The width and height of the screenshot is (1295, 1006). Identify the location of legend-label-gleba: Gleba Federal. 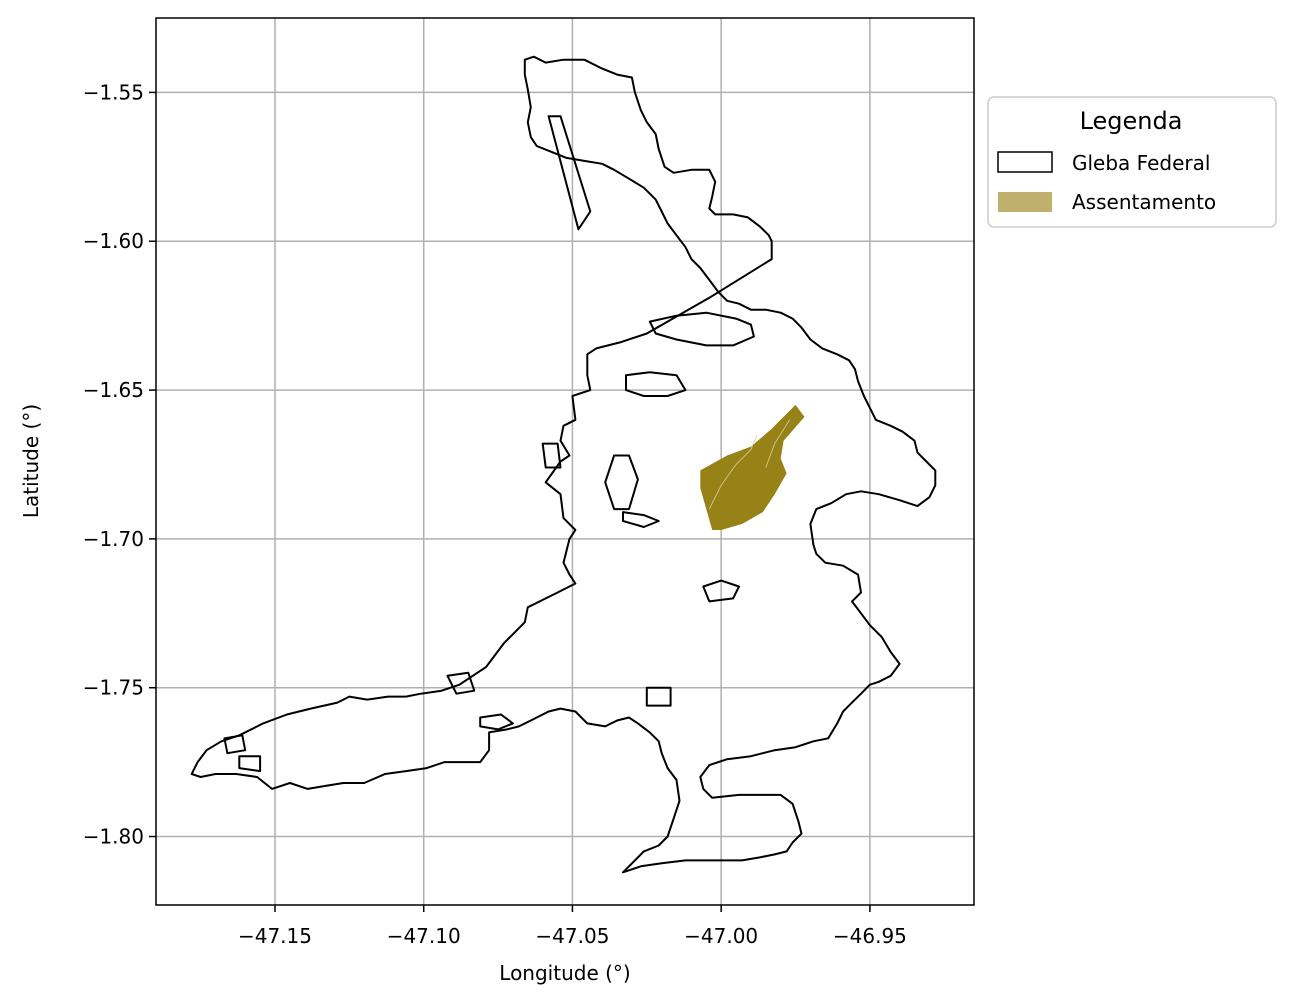
(1141, 163).